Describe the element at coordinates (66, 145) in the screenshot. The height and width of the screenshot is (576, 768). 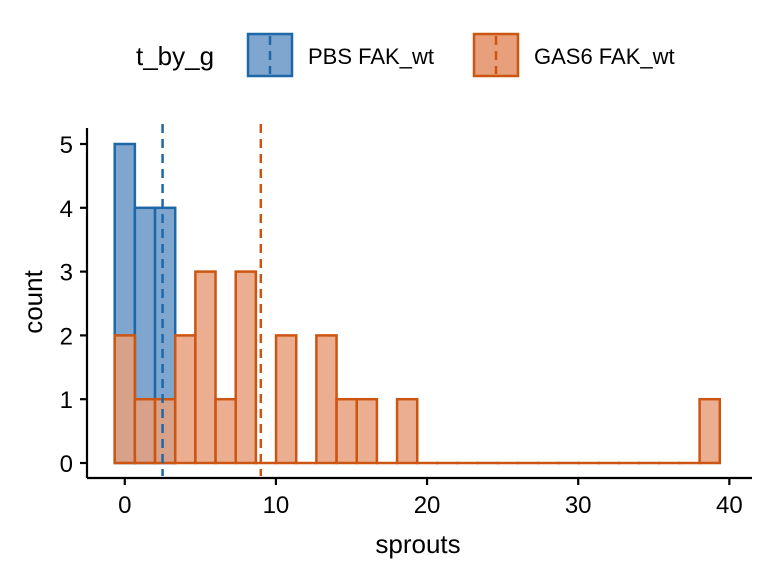
I see `y-tick-label-5: 5` at that location.